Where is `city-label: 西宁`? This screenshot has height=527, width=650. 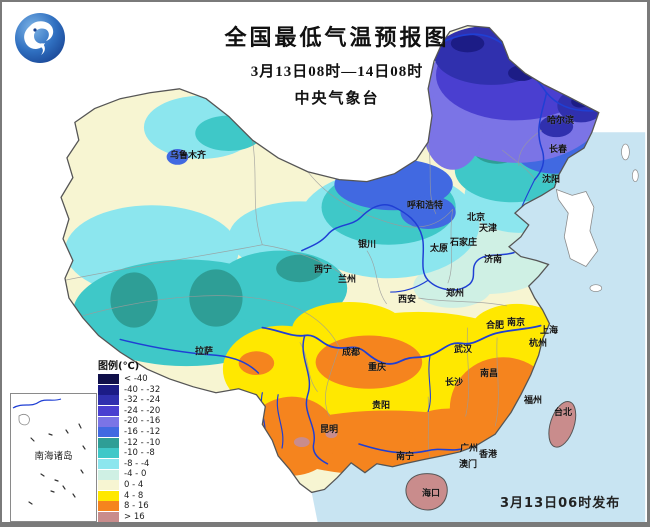
city-label: 西宁 is located at coordinates (323, 270).